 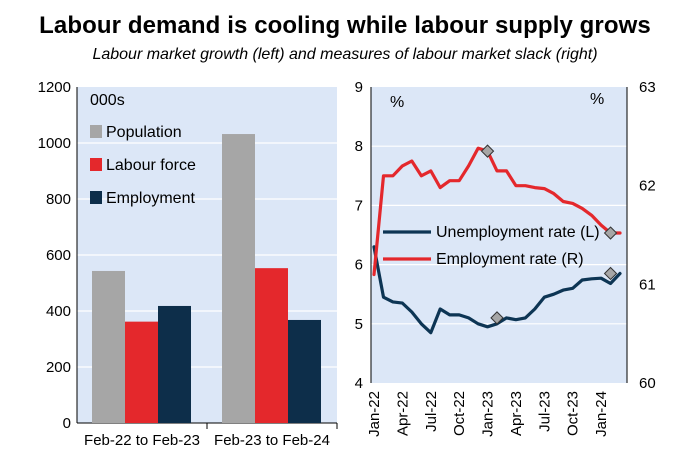 I want to click on employment-rate-line, so click(x=497, y=211).